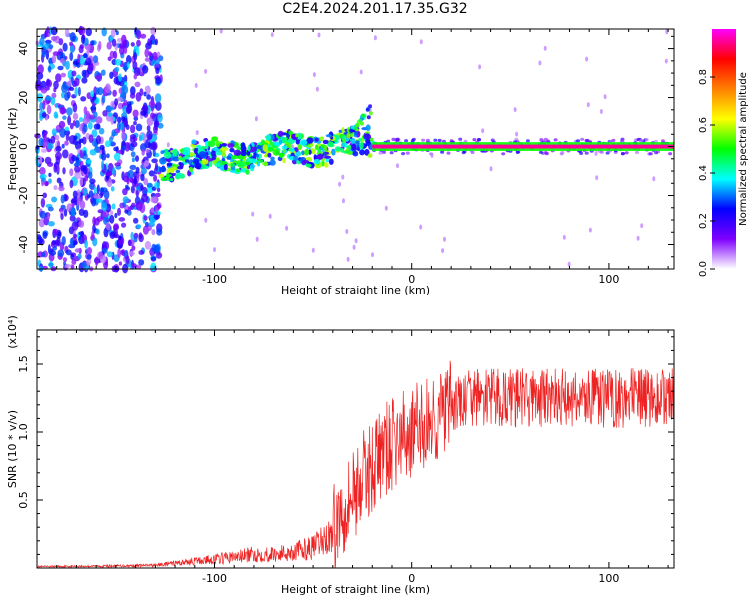  I want to click on colorbar-tick-label: 0.4, so click(703, 173).